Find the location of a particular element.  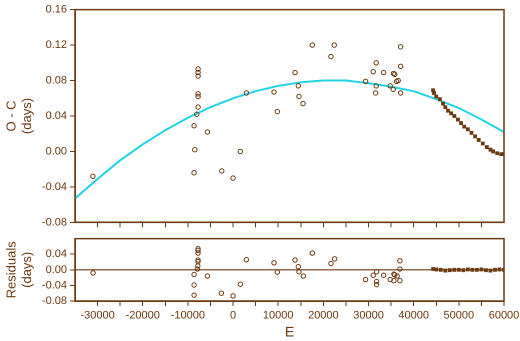

x-tick-label: 60000 is located at coordinates (504, 316).